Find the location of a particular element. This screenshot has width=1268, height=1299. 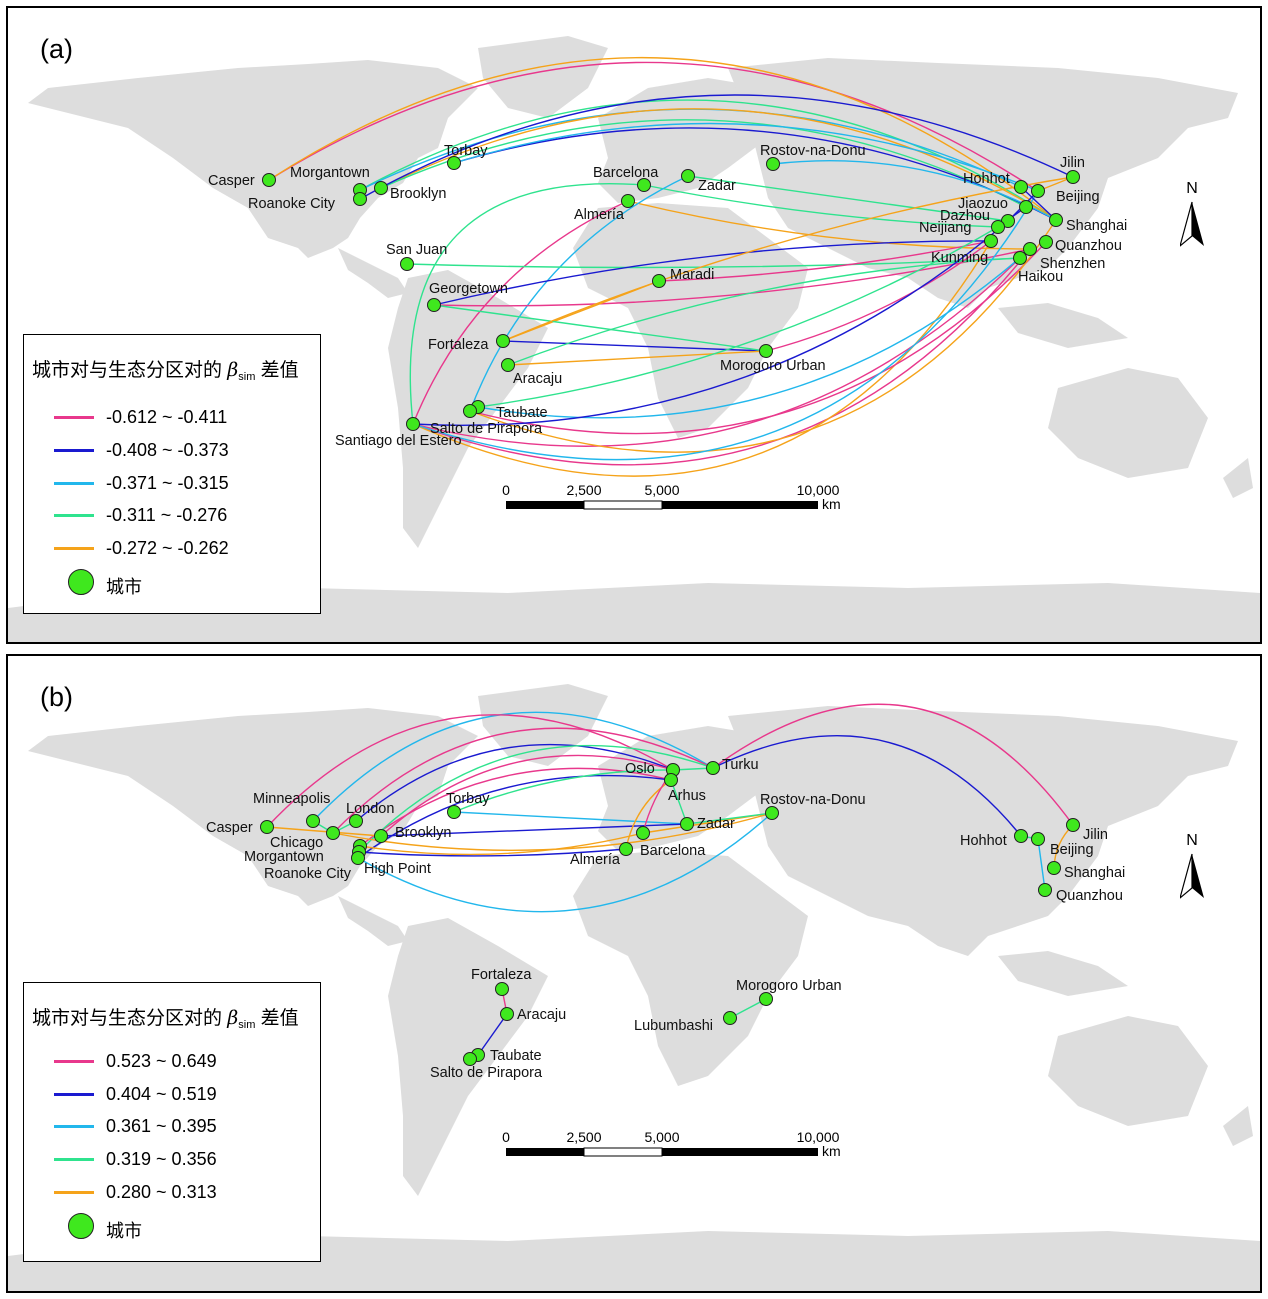

city-label: San Juan is located at coordinates (416, 250).